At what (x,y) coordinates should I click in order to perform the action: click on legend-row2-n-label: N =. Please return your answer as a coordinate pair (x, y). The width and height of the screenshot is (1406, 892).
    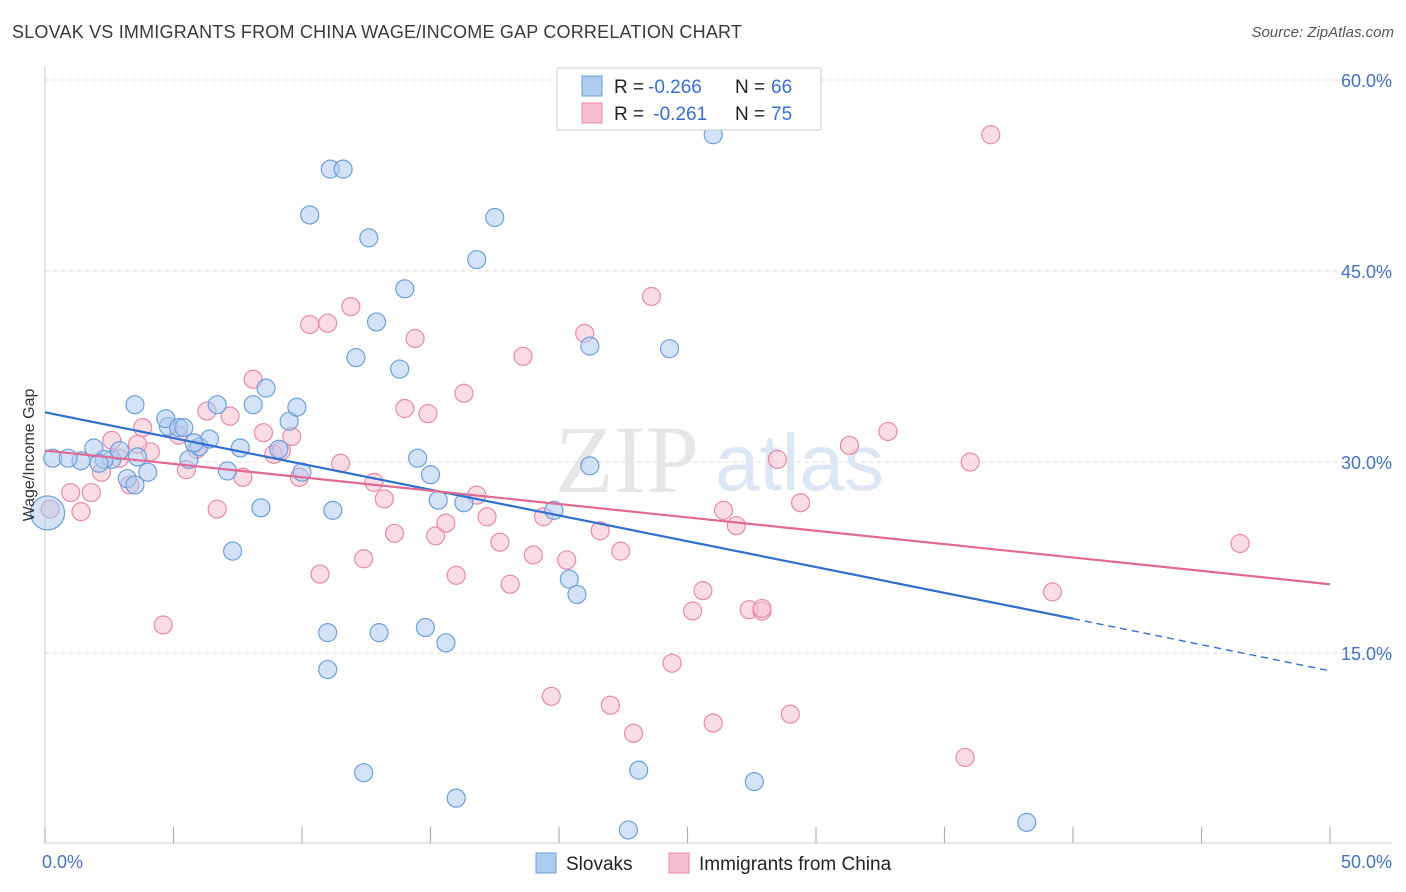
    Looking at the image, I should click on (750, 114).